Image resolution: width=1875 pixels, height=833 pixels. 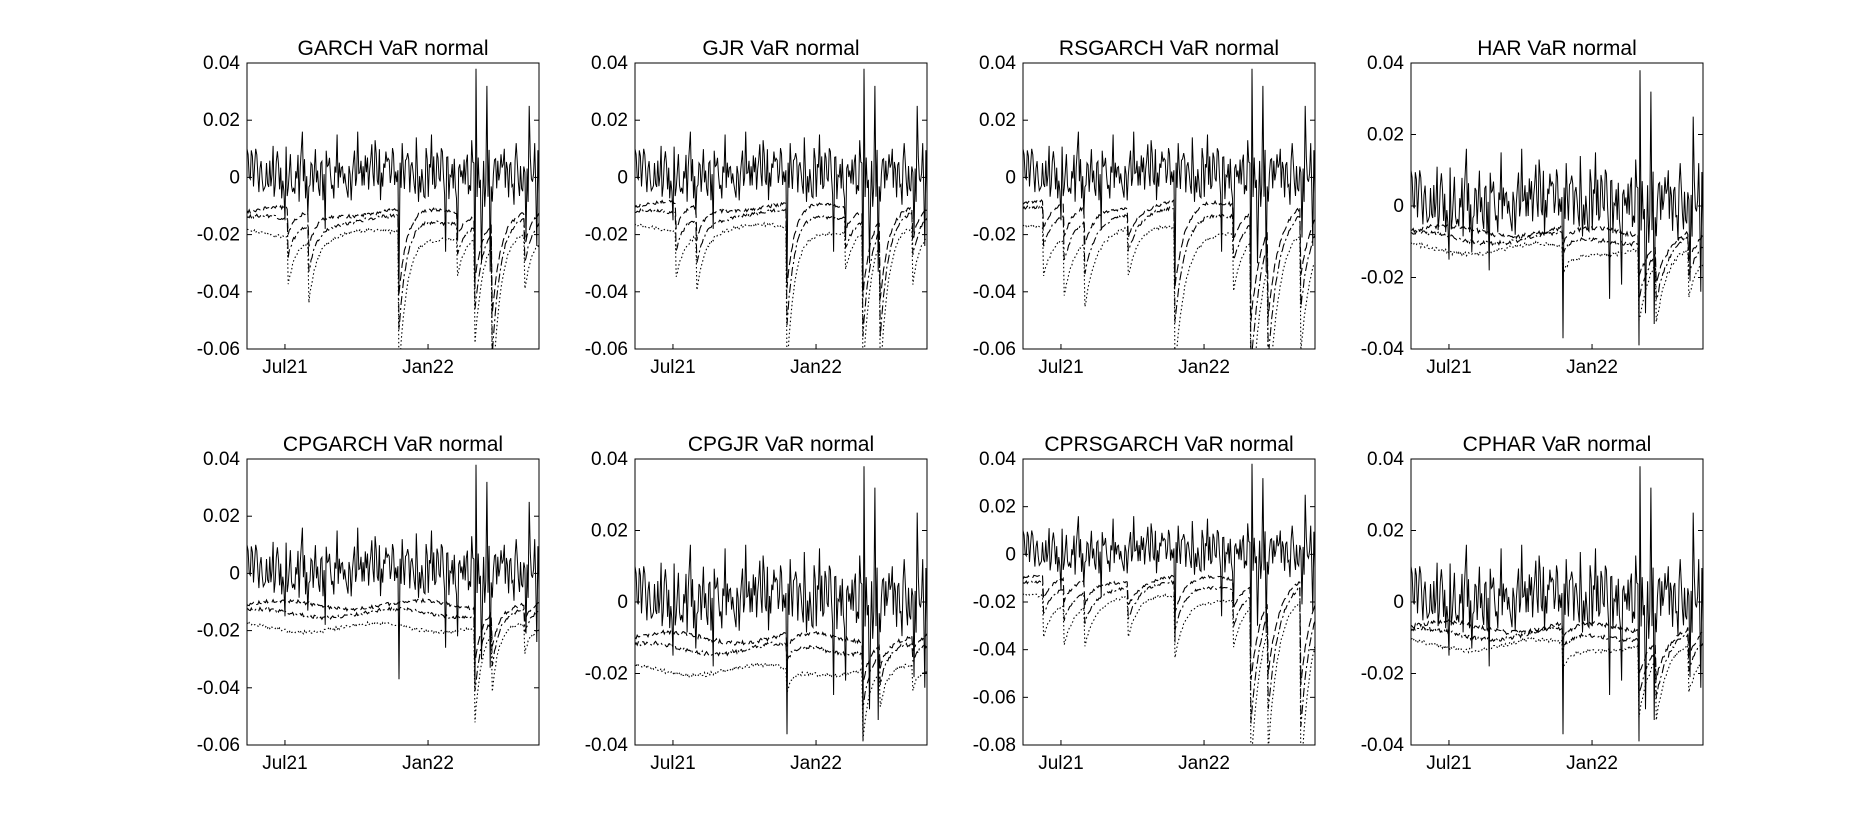 What do you see at coordinates (1557, 444) in the screenshot?
I see `subplot-title: CPHAR VaR normal` at bounding box center [1557, 444].